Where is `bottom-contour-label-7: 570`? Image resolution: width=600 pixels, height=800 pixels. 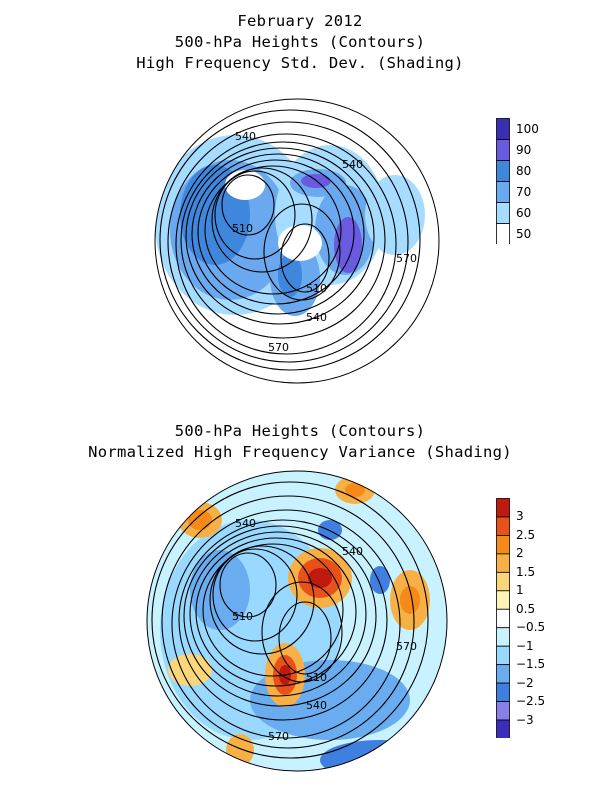 bottom-contour-label-7: 570 is located at coordinates (278, 736).